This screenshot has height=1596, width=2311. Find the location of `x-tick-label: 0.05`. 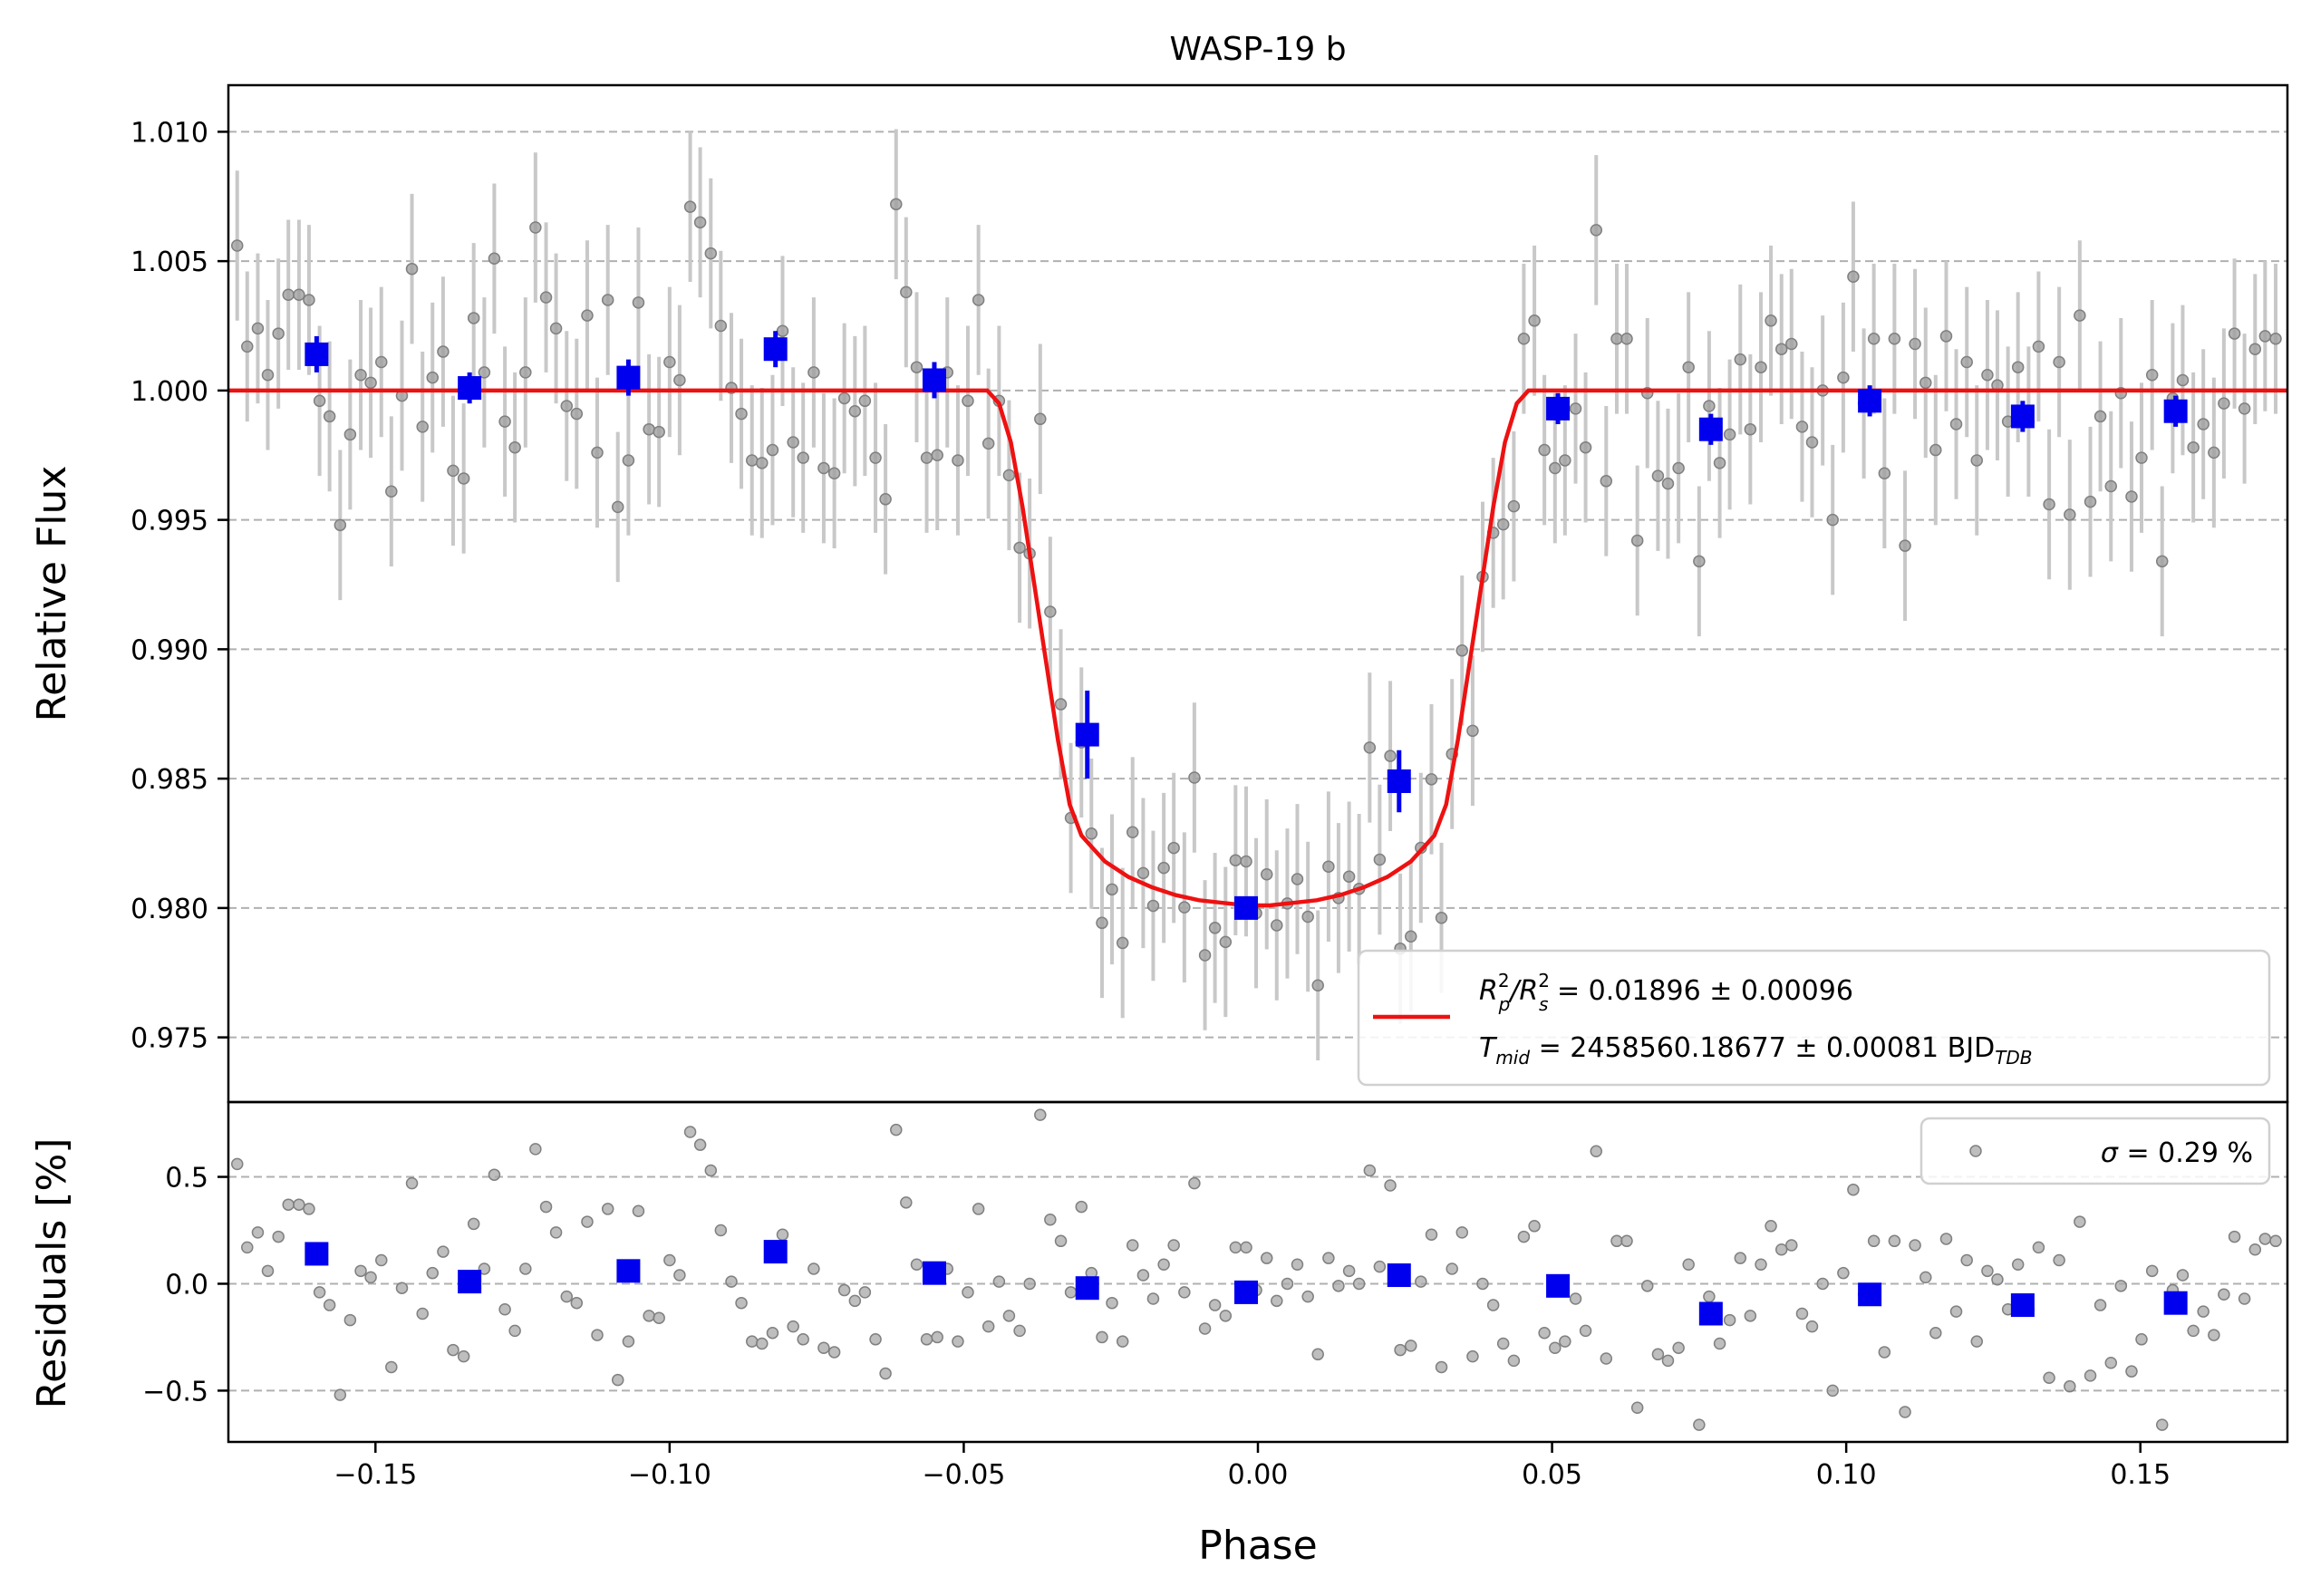

x-tick-label: 0.05 is located at coordinates (1552, 1475).